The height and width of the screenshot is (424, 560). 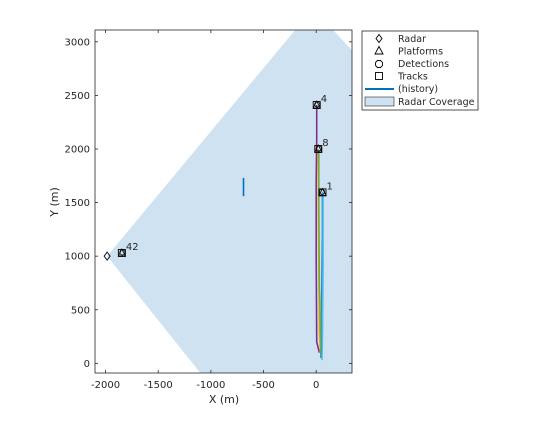 What do you see at coordinates (80, 310) in the screenshot?
I see `y-tick-label-1: 500` at bounding box center [80, 310].